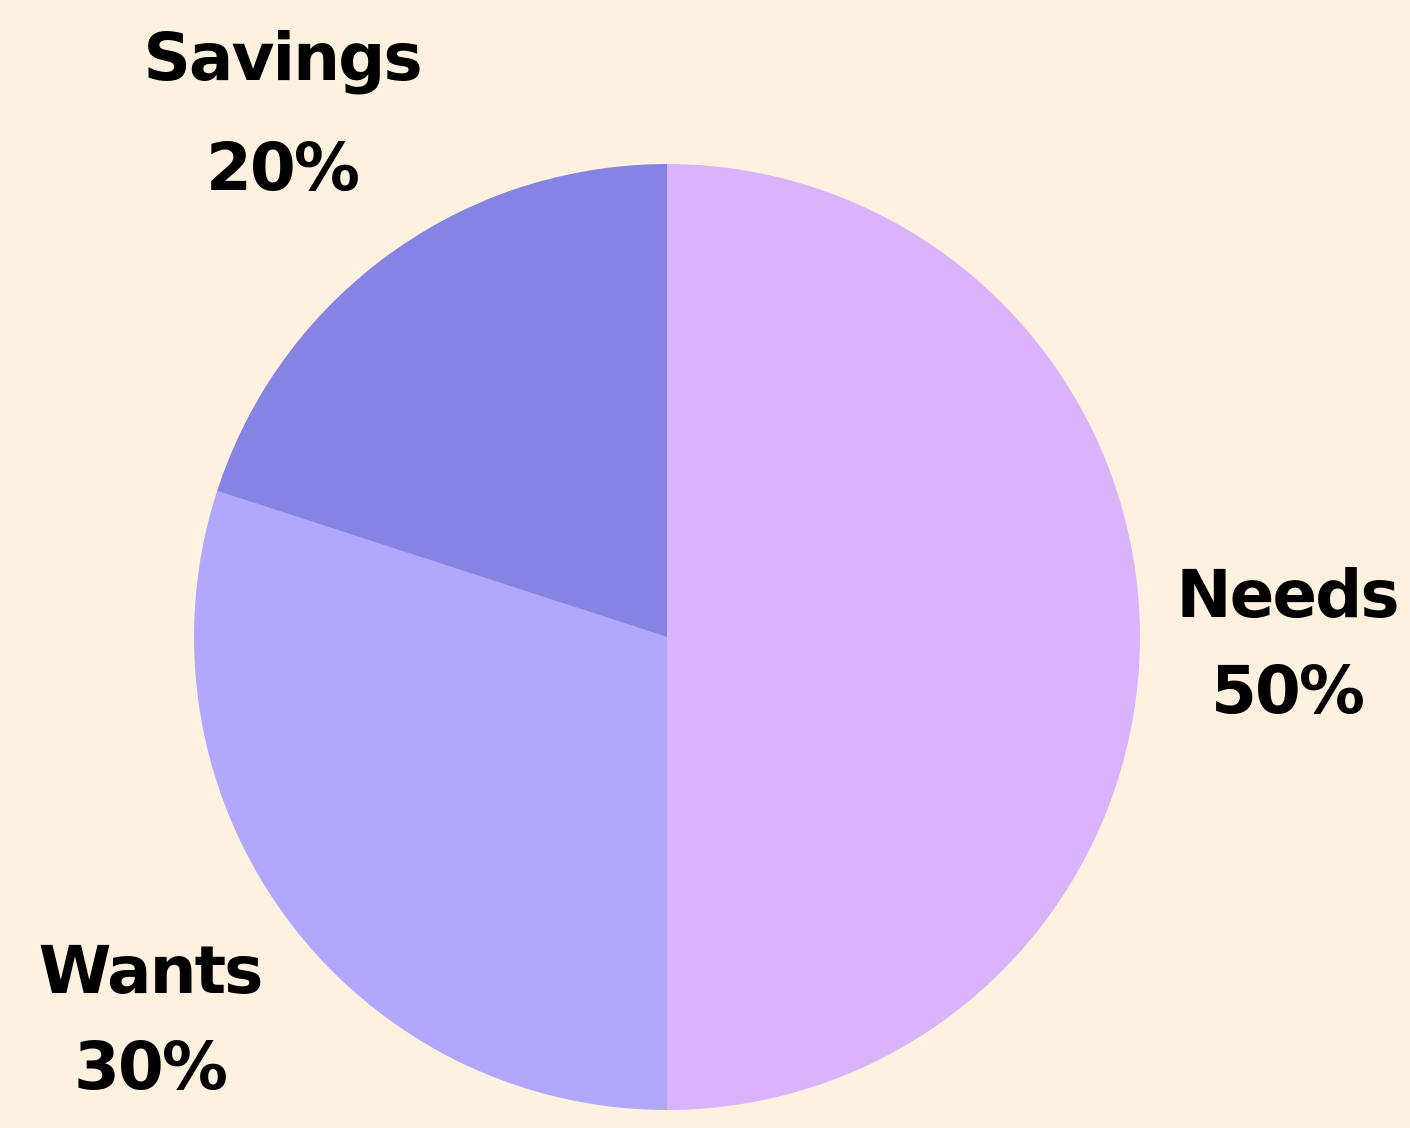 The width and height of the screenshot is (1410, 1128). I want to click on slice-value-needs: 50%, so click(1287, 690).